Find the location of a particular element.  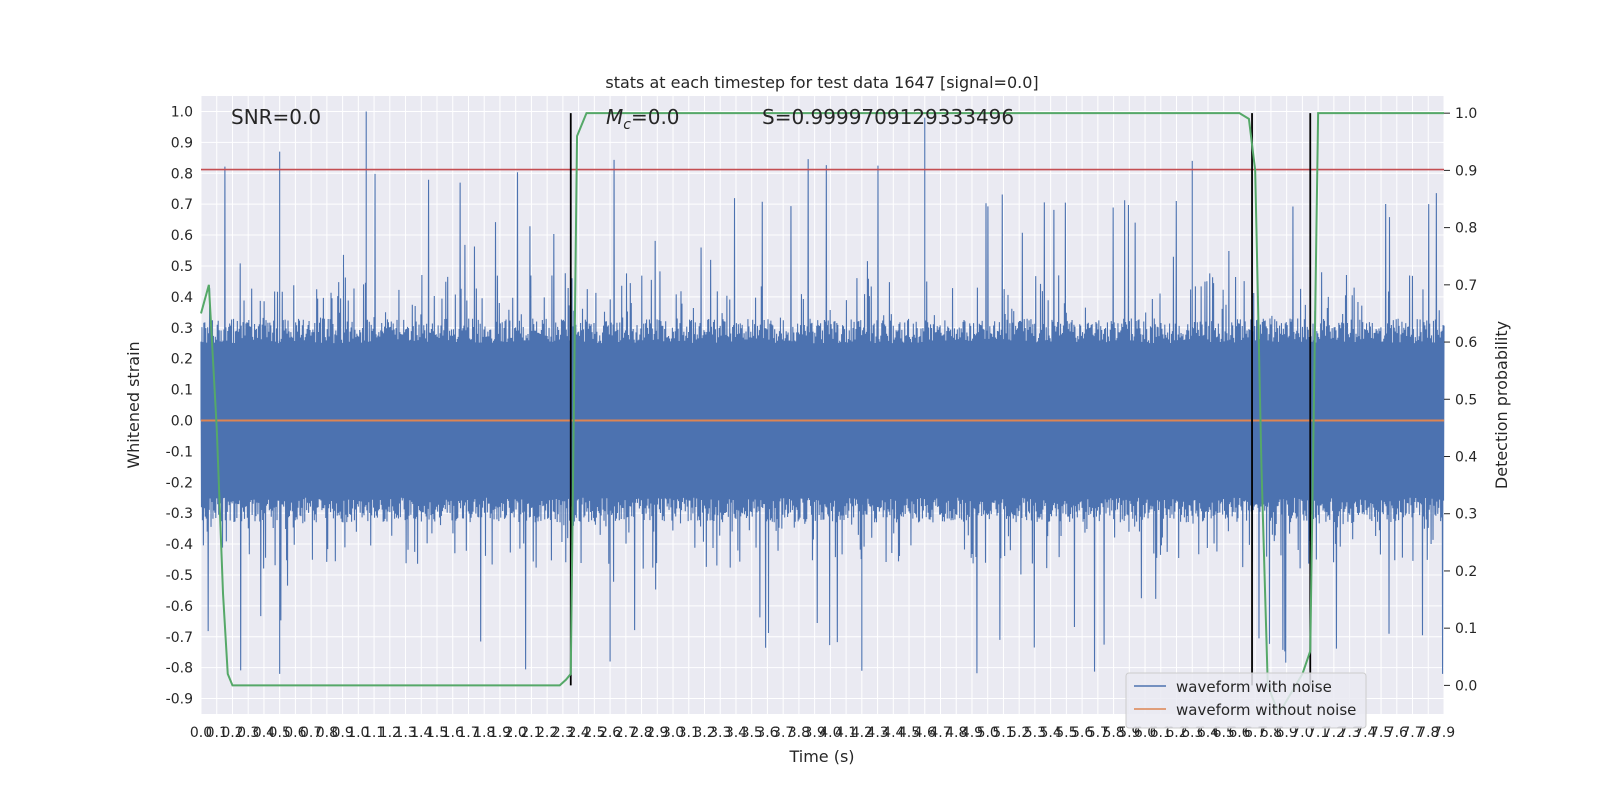

x-tick-label: 6.9 is located at coordinates (1287, 733).